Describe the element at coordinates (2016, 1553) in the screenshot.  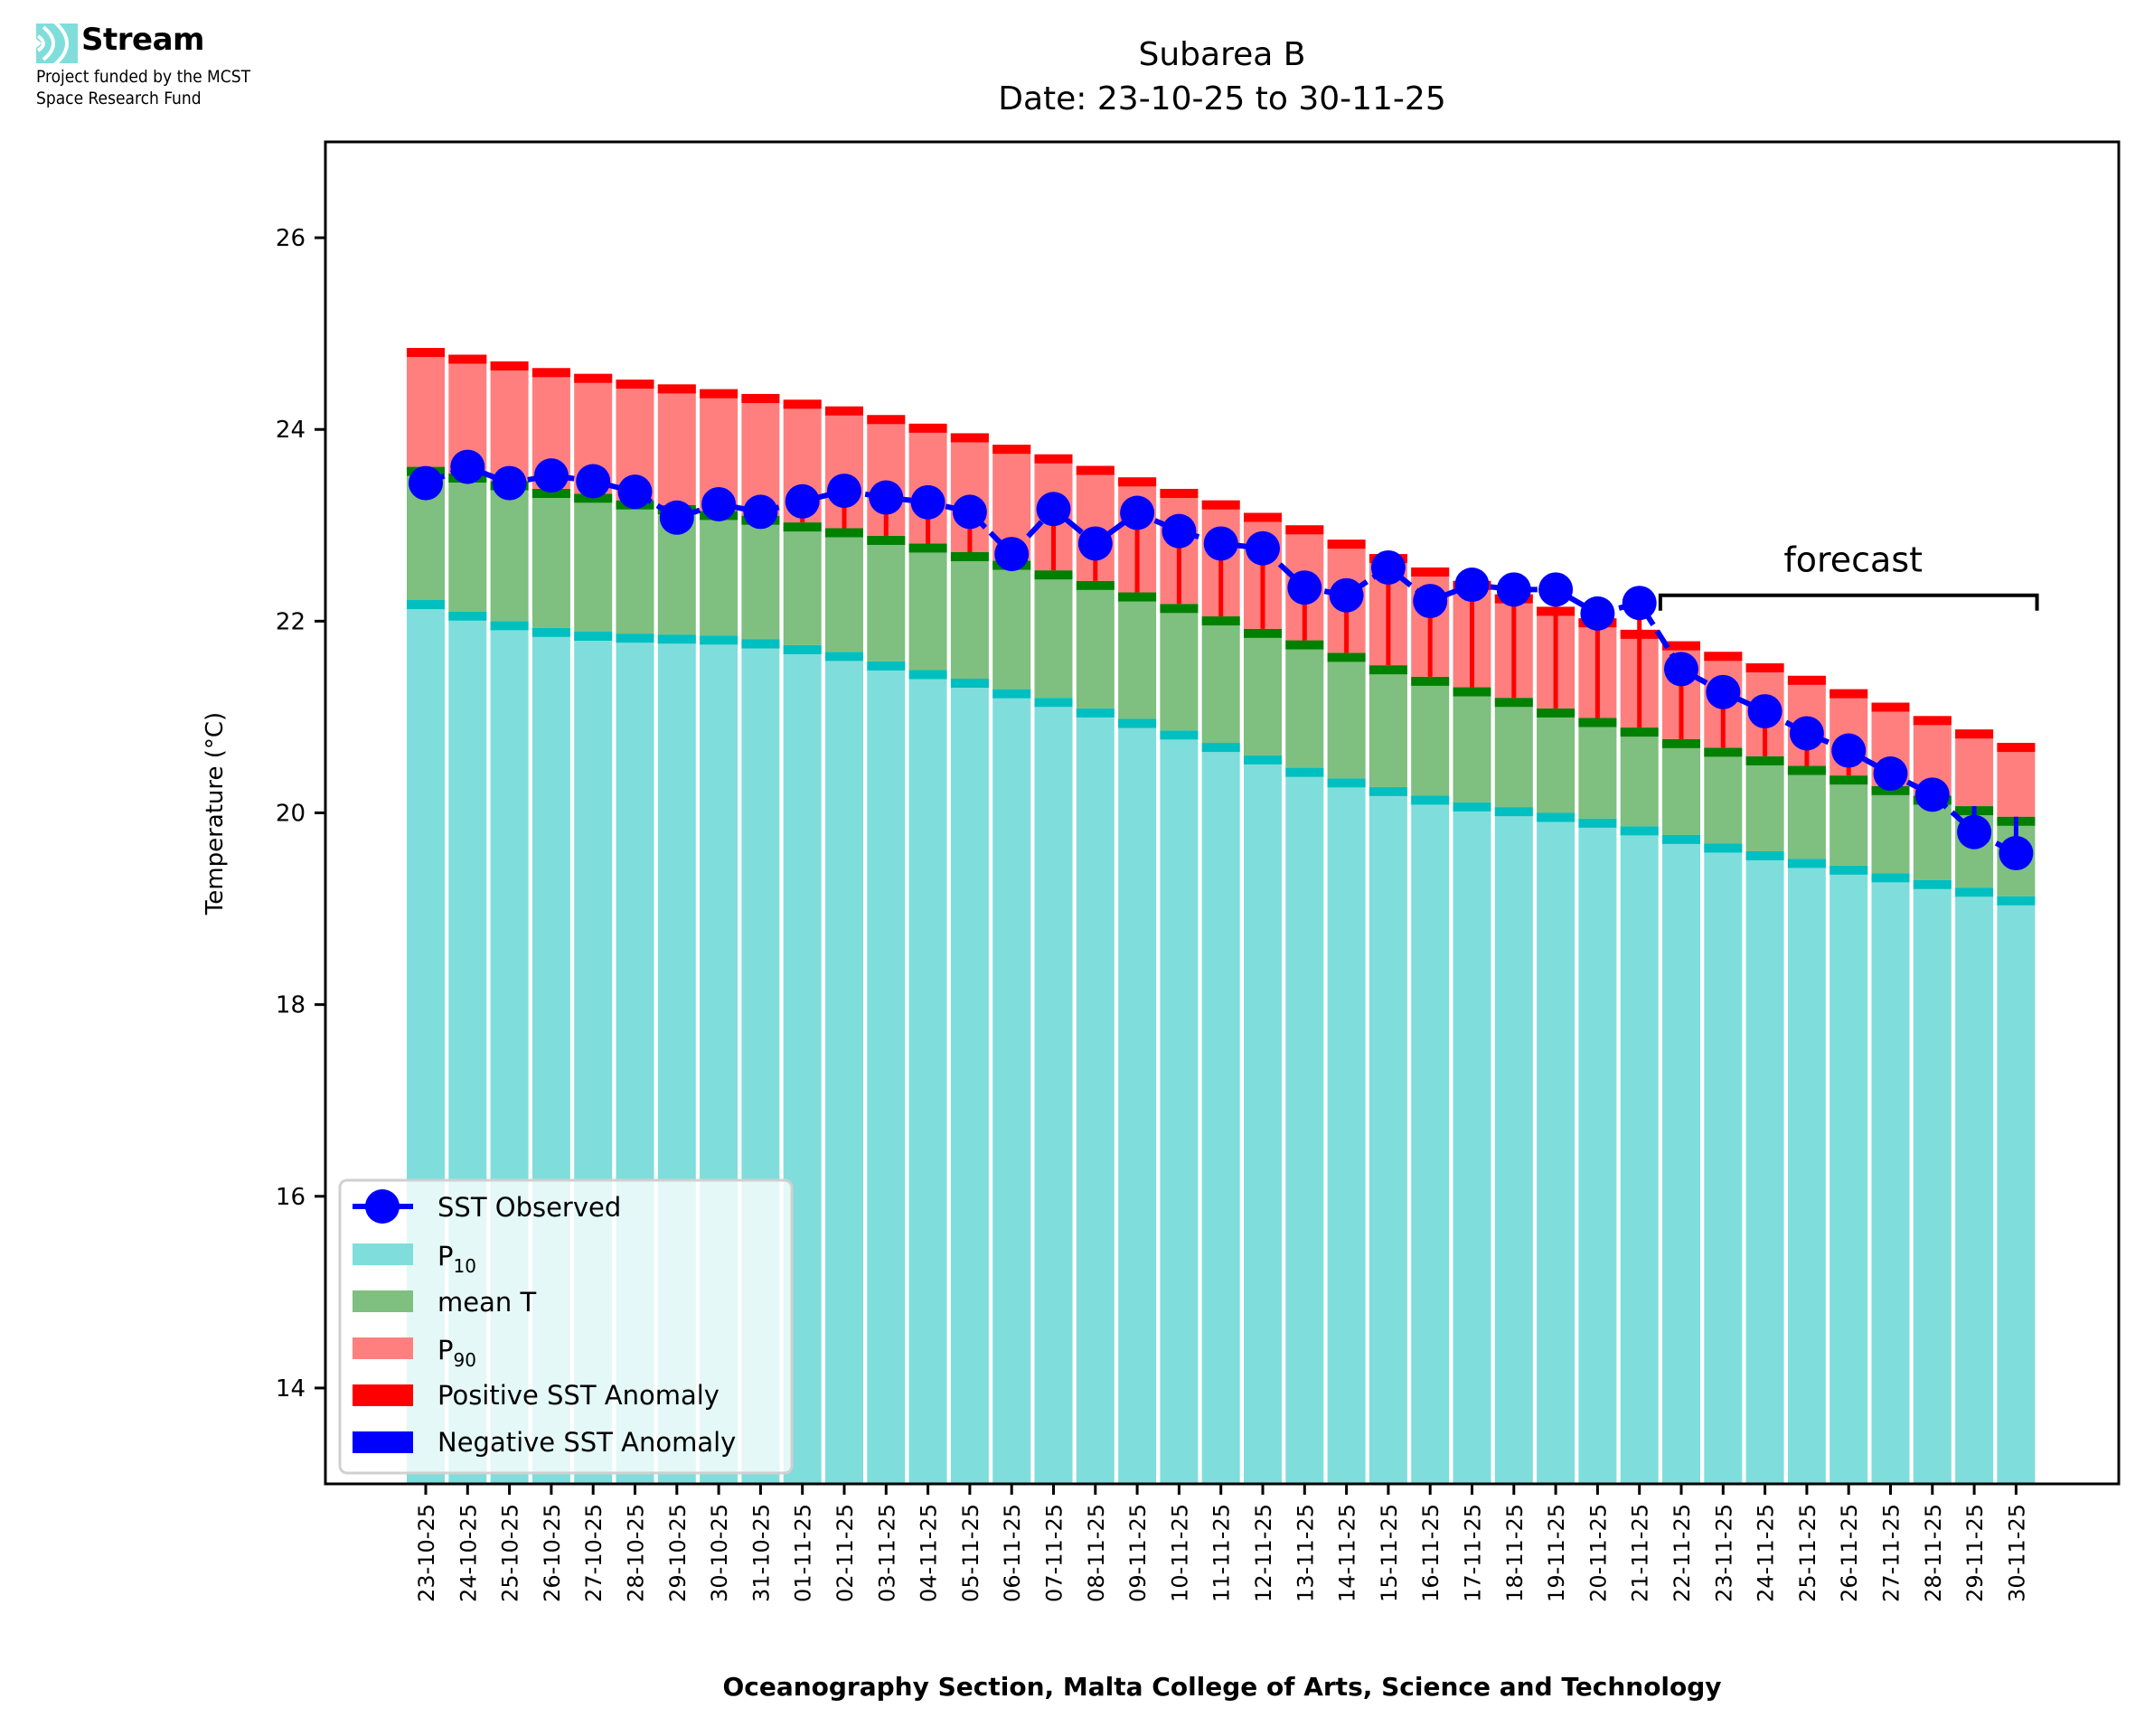
I see `x-tick-label: 30-11-25` at that location.